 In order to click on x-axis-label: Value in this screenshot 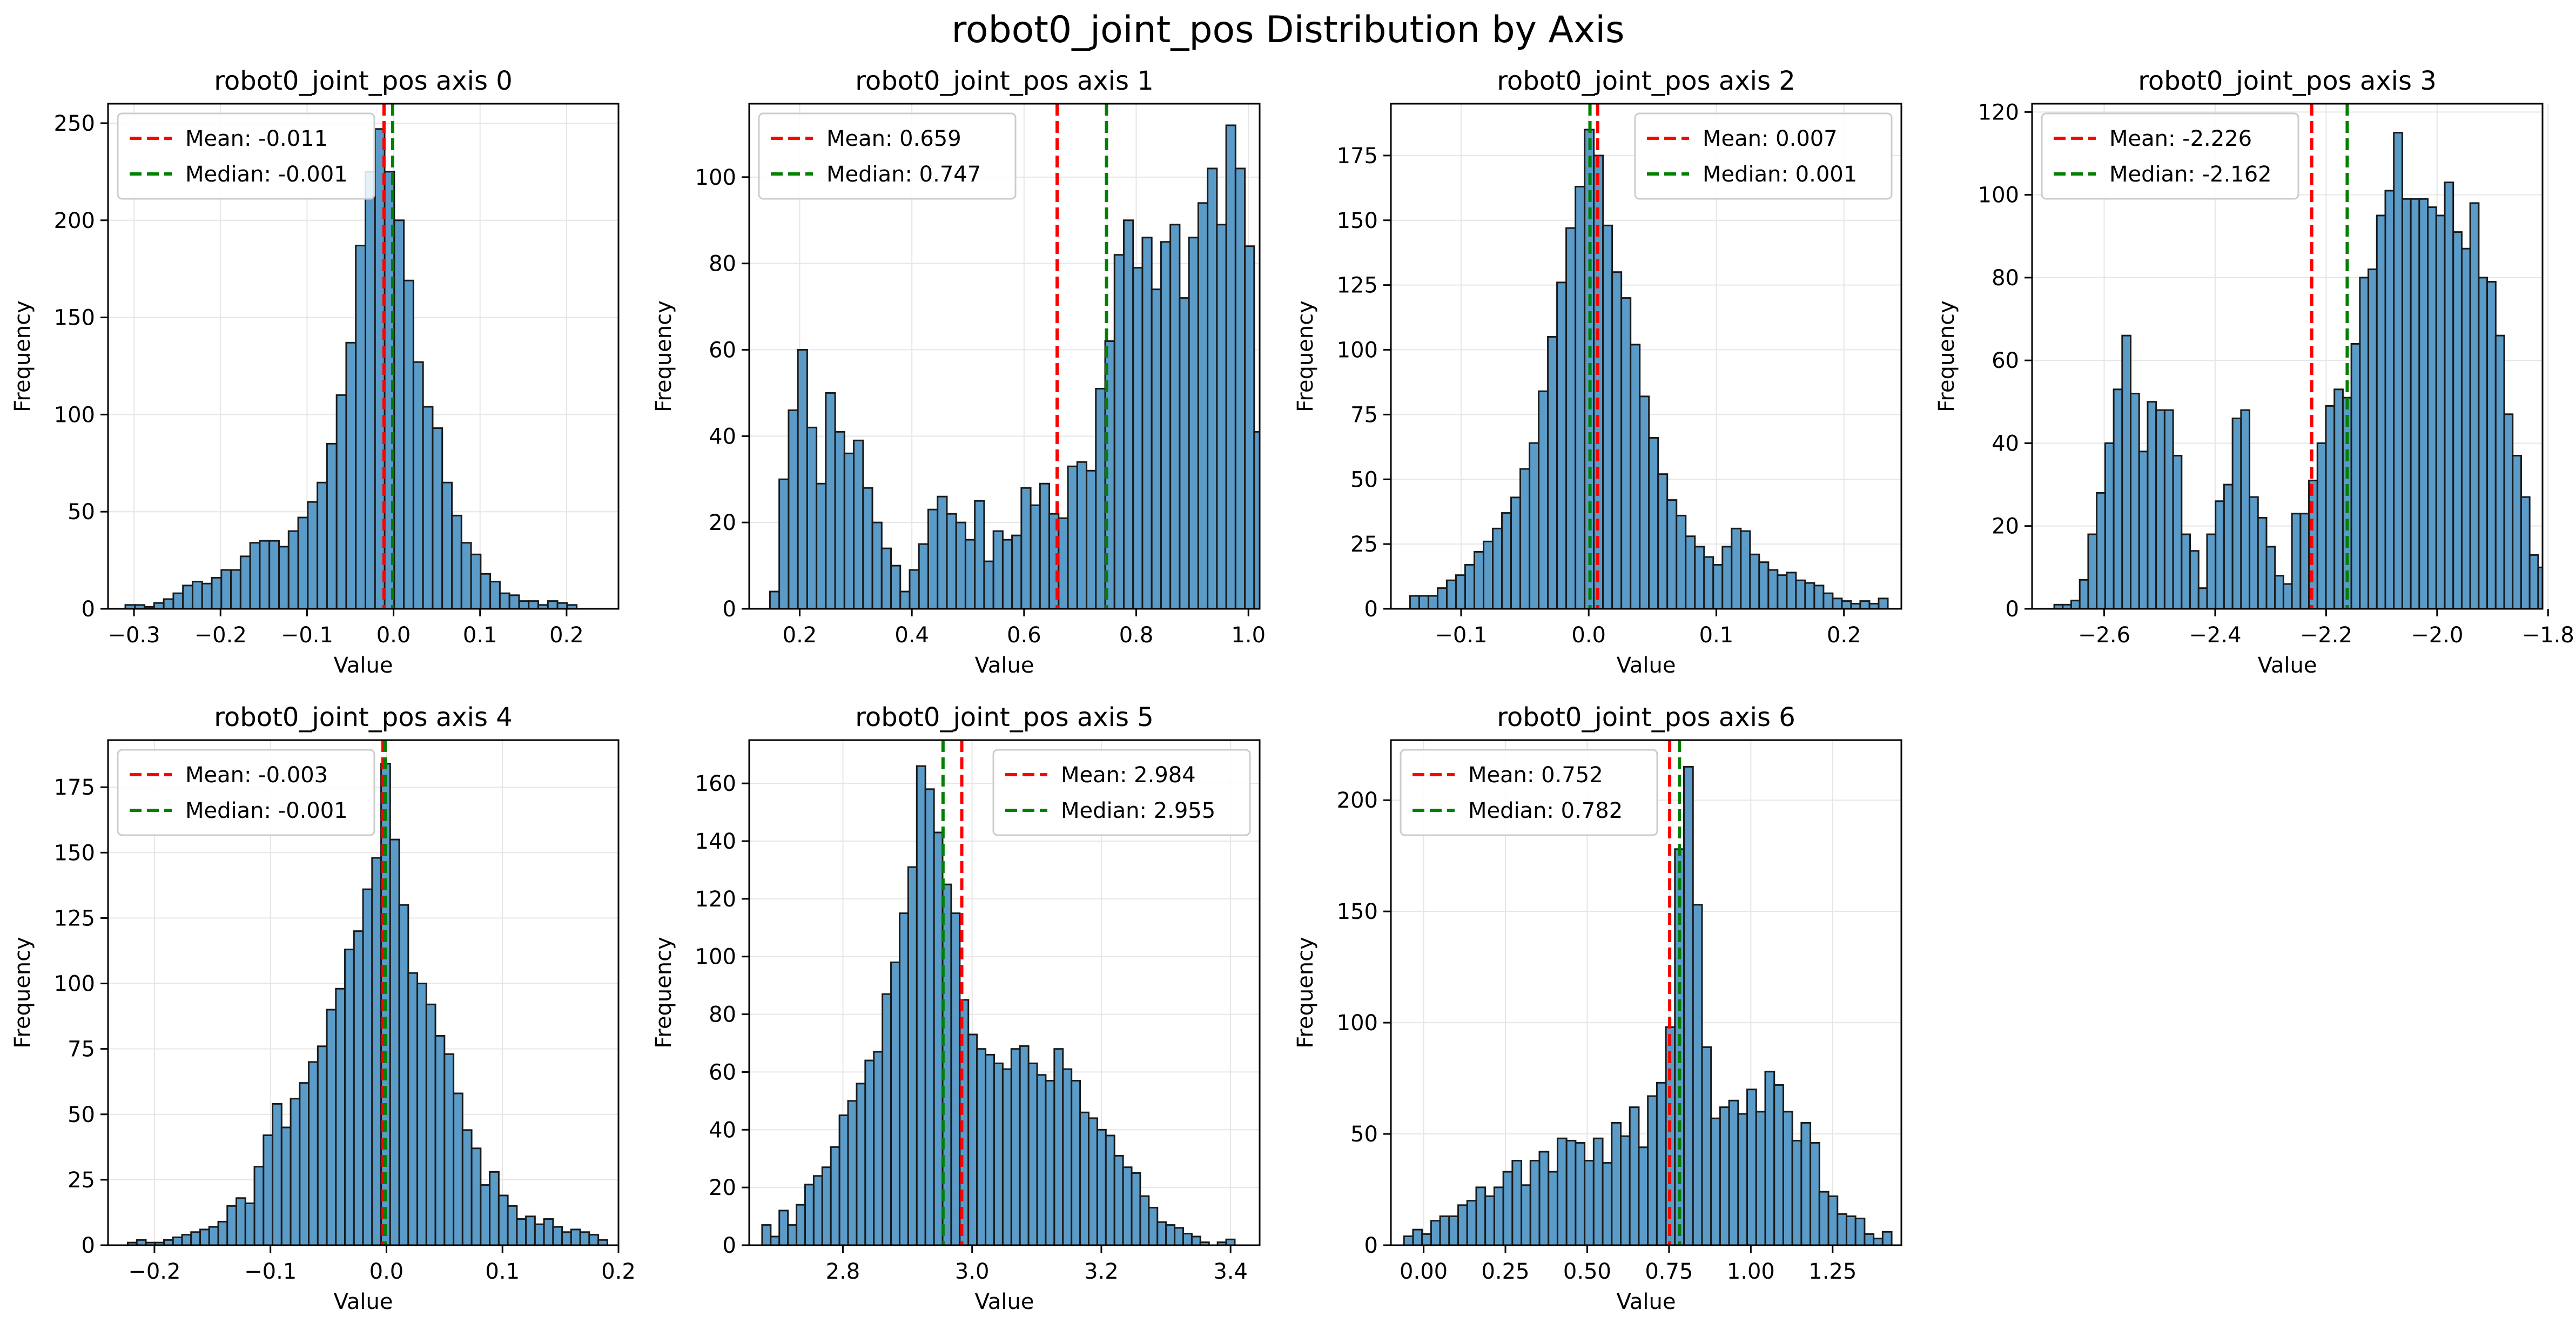, I will do `click(1646, 665)`.